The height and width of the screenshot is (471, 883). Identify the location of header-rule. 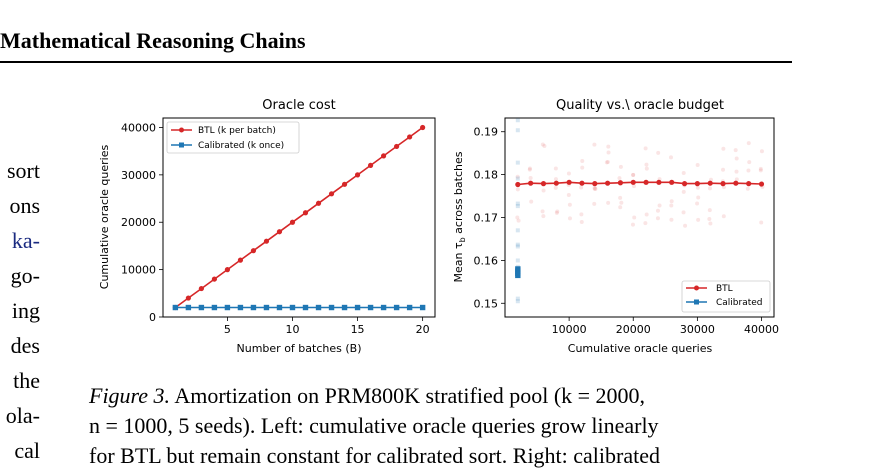
(396, 62).